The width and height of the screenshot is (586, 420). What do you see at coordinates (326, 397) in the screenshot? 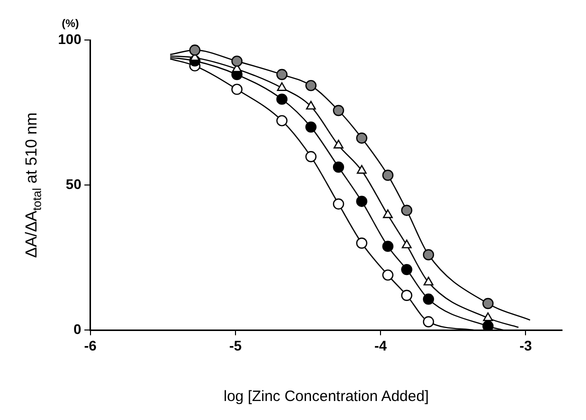
I see `x-axis-title: log [Zinc Concentration Added]` at bounding box center [326, 397].